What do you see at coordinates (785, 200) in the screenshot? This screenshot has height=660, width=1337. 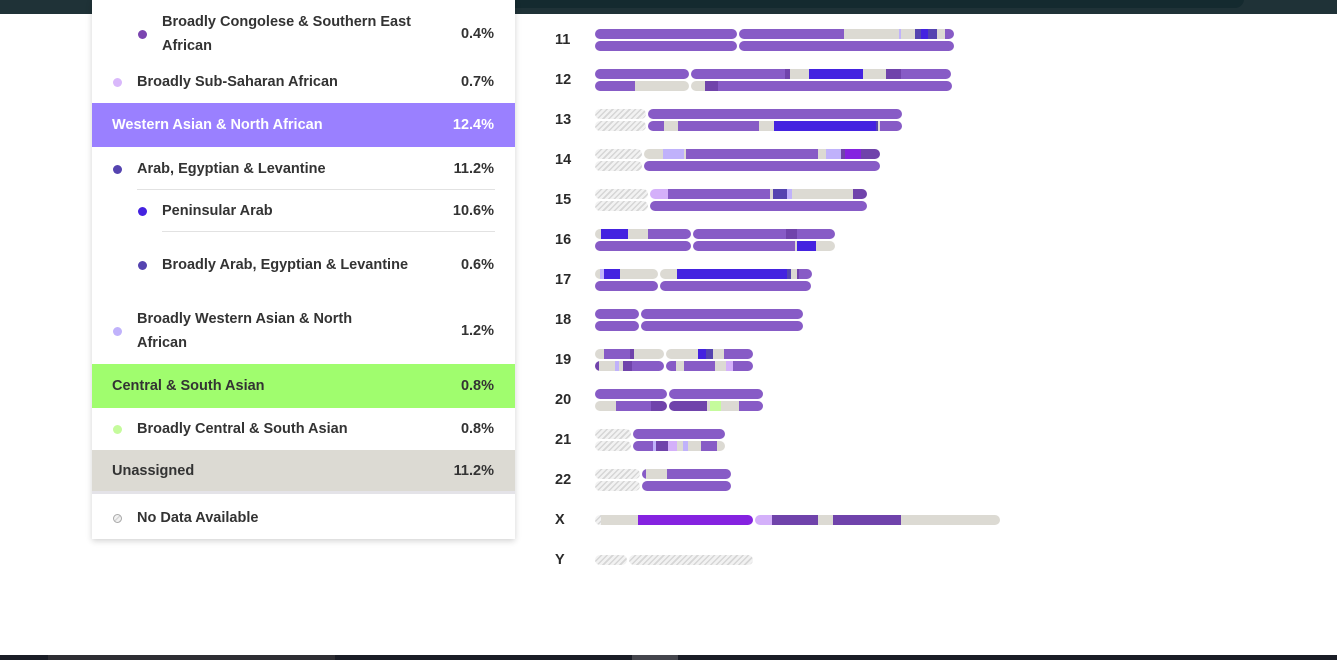 I see `chromosome-15: 15` at bounding box center [785, 200].